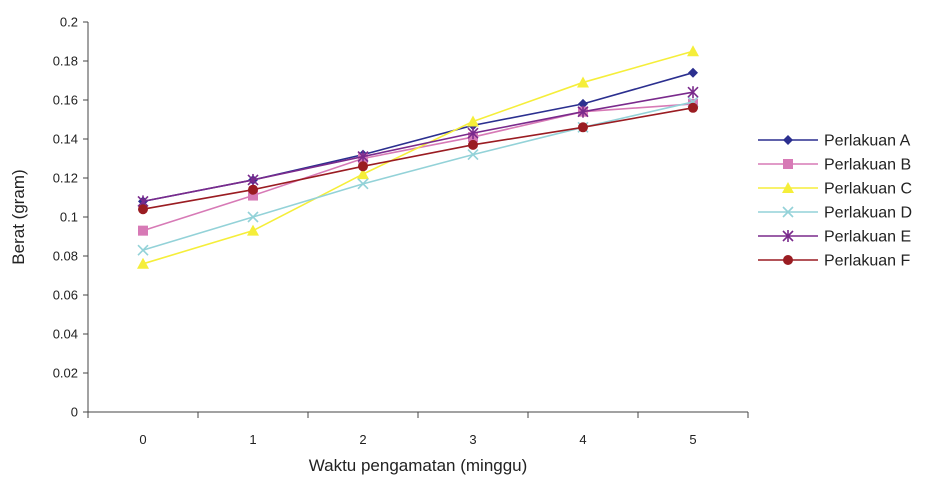 This screenshot has height=488, width=943. I want to click on x-tick-label: 3, so click(472, 439).